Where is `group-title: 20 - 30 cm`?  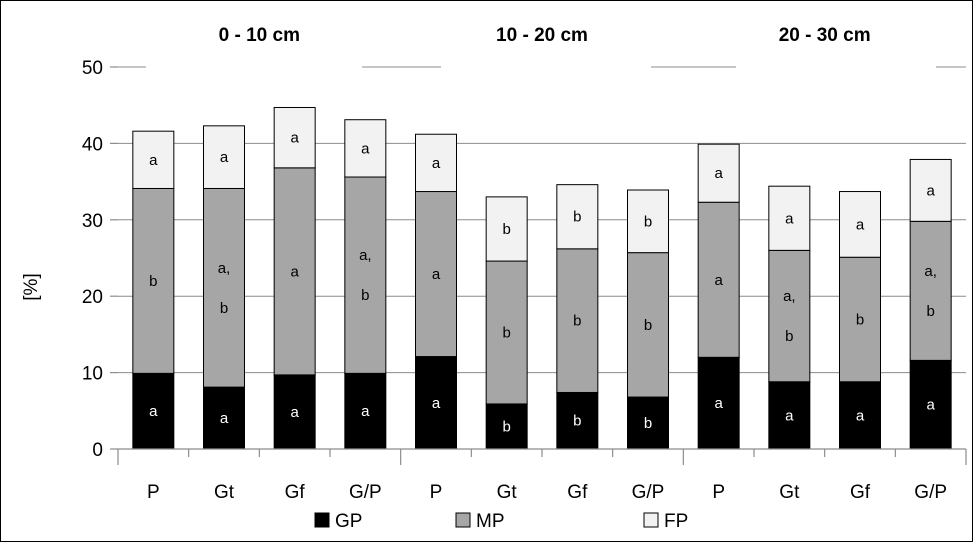 group-title: 20 - 30 cm is located at coordinates (825, 35).